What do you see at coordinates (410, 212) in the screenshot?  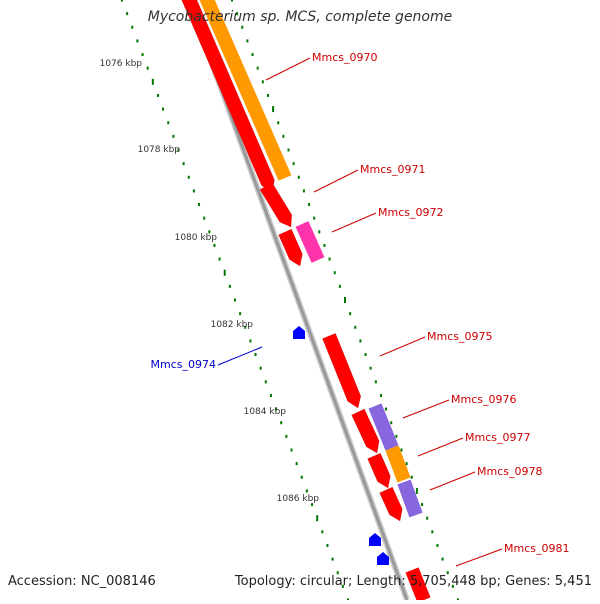 I see `gene-label-mmcs-0972: Mmcs_0972` at bounding box center [410, 212].